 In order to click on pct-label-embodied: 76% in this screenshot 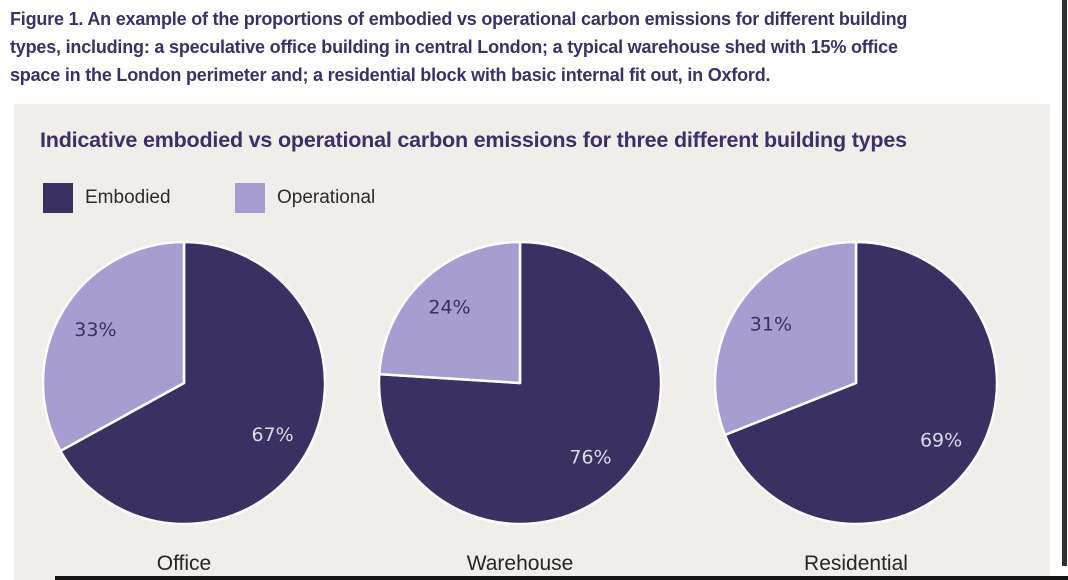, I will do `click(590, 458)`.